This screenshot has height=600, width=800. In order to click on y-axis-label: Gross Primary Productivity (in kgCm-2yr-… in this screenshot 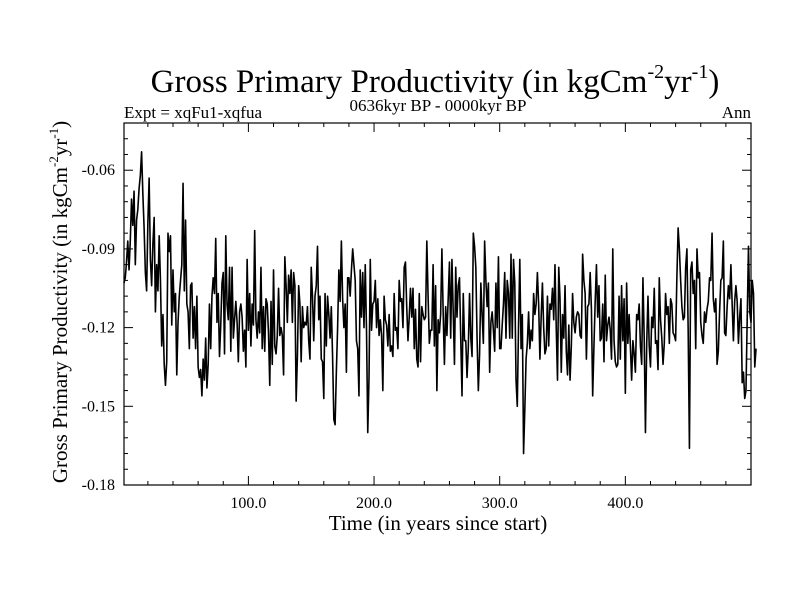, I will do `click(59, 302)`.